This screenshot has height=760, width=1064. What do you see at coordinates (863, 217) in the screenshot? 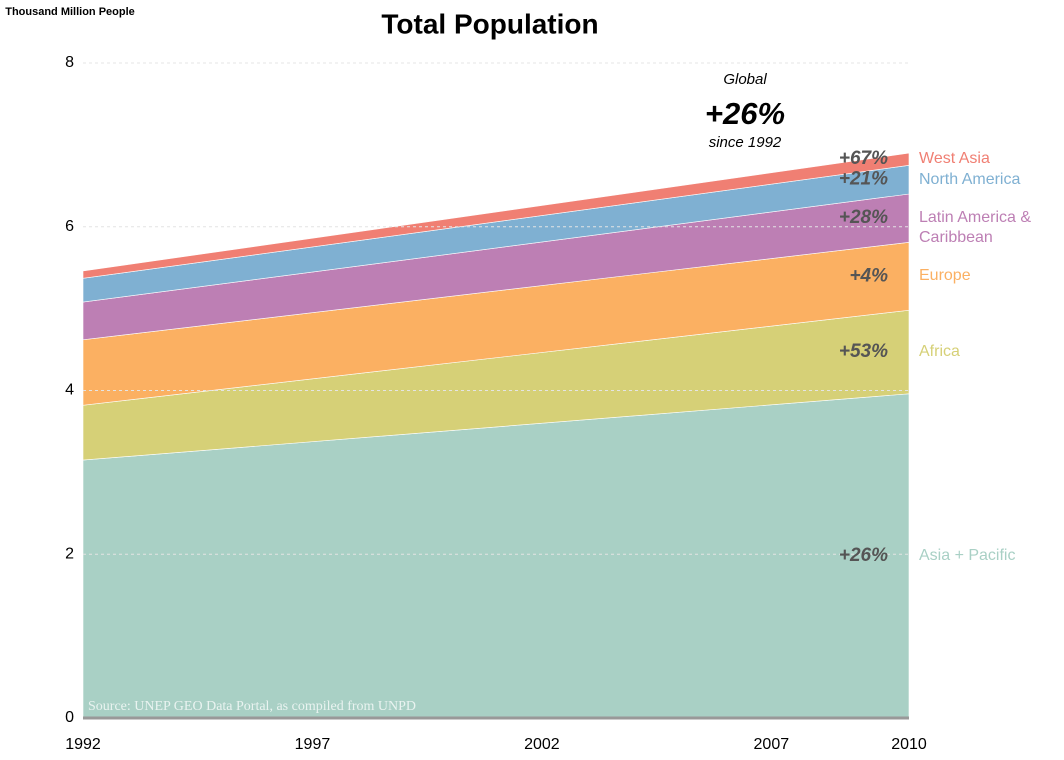
I see `change-label: +28%` at bounding box center [863, 217].